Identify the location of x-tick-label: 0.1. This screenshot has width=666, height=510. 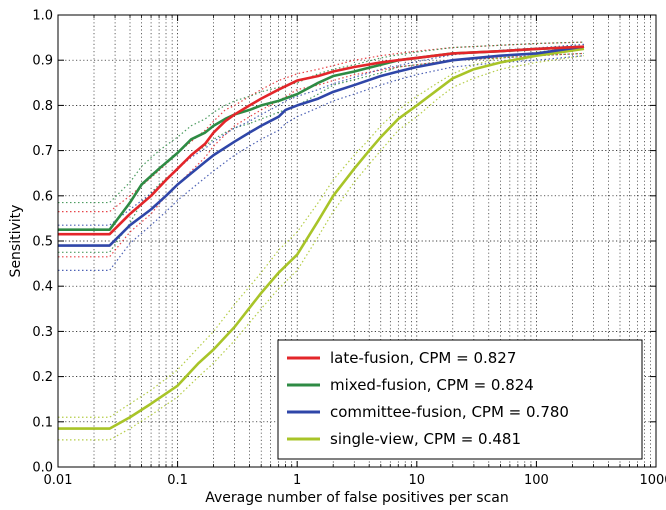
(177, 480).